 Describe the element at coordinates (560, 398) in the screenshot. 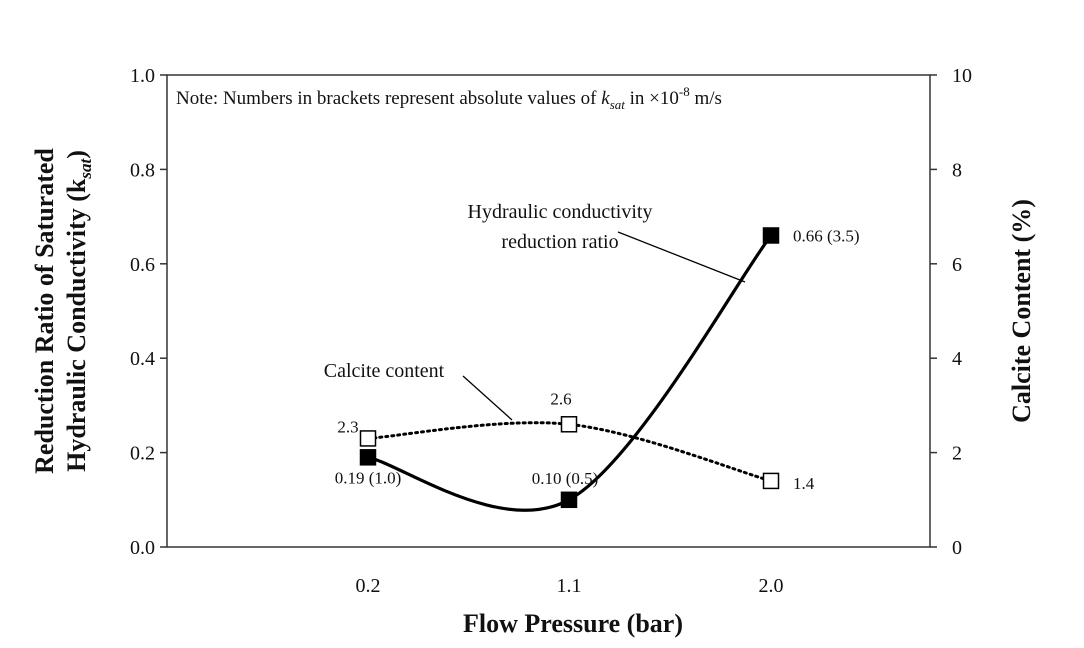

I see `calcite-label: 2.6` at that location.